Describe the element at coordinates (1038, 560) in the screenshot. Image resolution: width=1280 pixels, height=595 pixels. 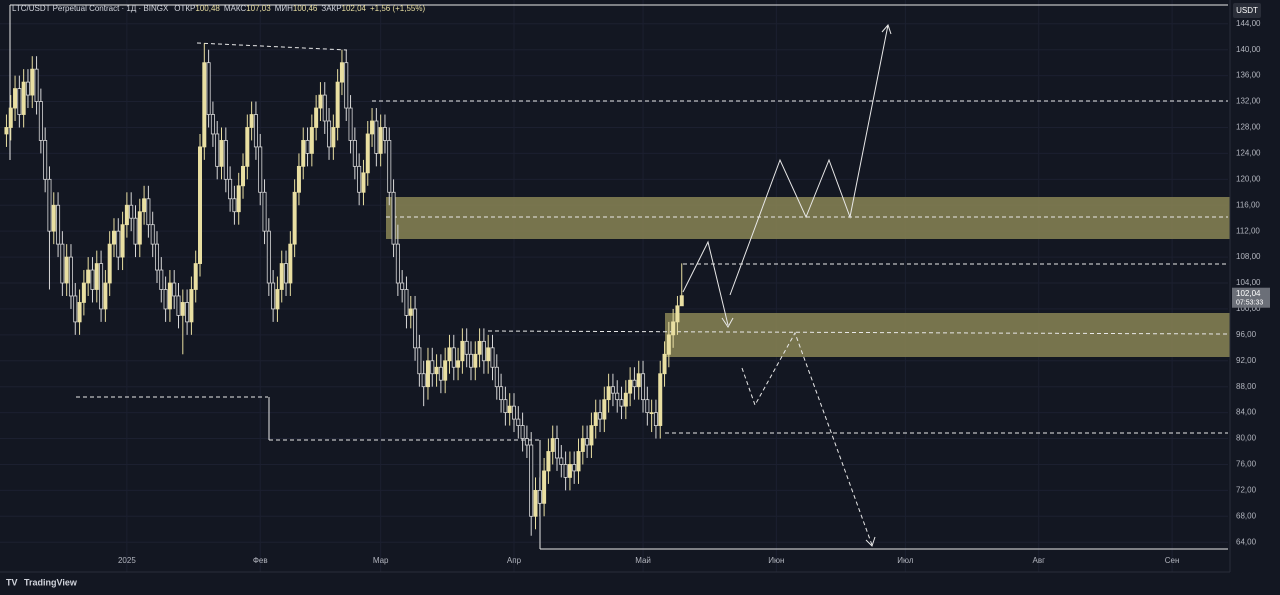
I see `x-tick-label: Авг` at that location.